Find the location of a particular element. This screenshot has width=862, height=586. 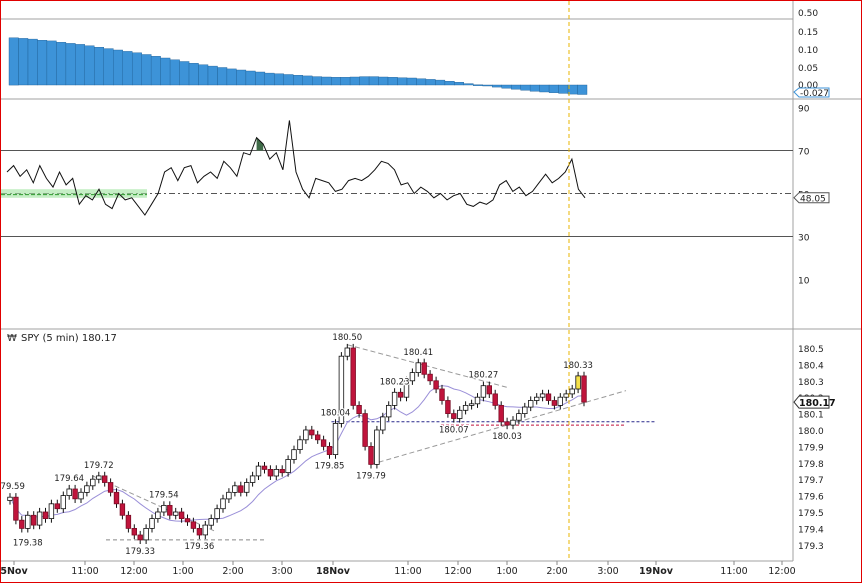

time-tick-label: 2:00 is located at coordinates (232, 571).